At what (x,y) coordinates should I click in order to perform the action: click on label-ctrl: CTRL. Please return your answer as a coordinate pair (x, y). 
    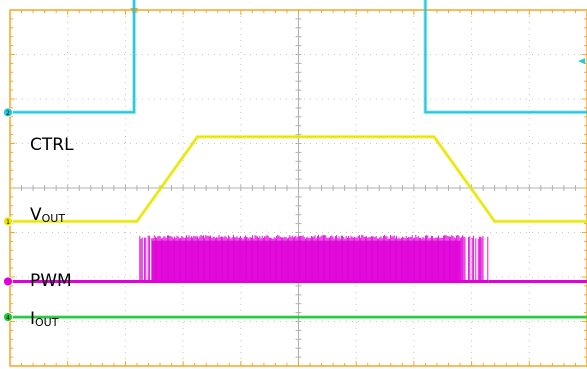
    Looking at the image, I should click on (52, 145).